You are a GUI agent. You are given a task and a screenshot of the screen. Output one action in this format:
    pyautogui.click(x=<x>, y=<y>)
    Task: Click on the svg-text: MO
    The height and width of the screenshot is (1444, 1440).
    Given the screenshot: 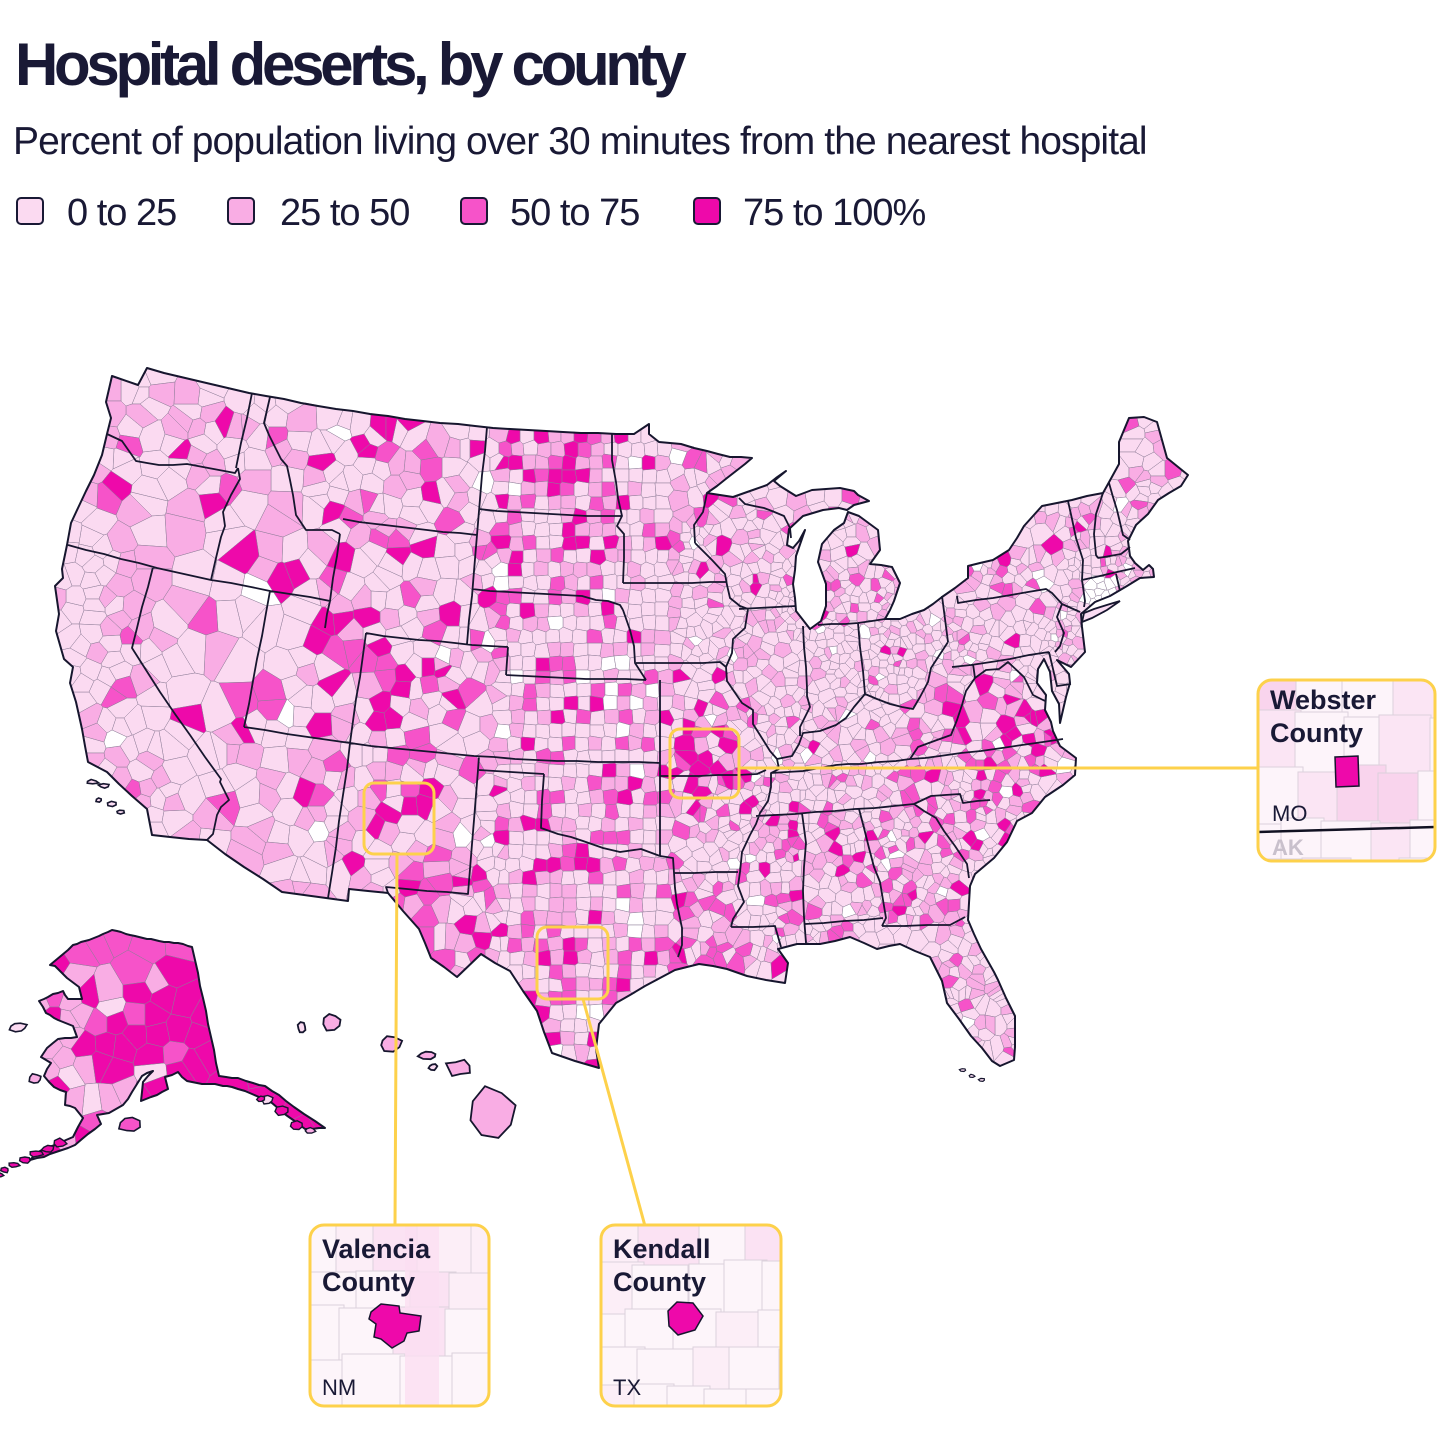 What is the action you would take?
    pyautogui.click(x=1289, y=813)
    